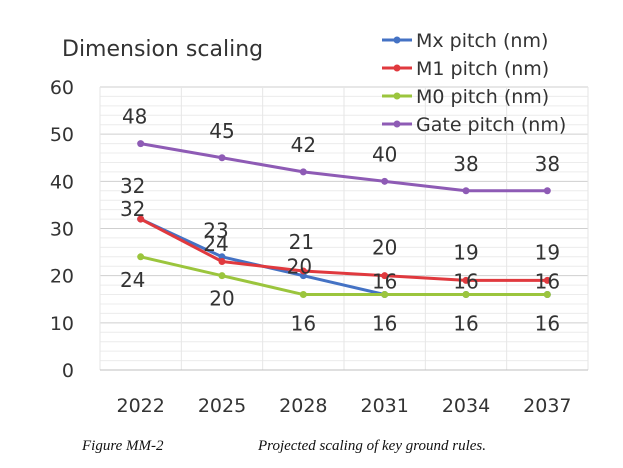 This screenshot has width=623, height=468. I want to click on y-tick-label: 40, so click(62, 182).